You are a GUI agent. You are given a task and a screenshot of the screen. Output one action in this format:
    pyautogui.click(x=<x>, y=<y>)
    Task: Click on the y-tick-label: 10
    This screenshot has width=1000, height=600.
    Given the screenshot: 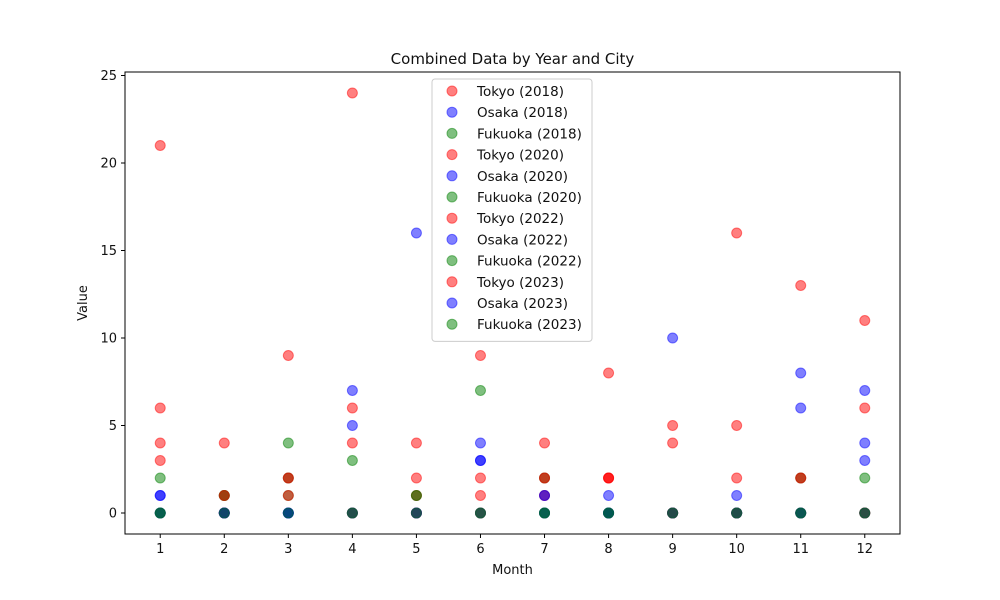 What is the action you would take?
    pyautogui.click(x=108, y=339)
    